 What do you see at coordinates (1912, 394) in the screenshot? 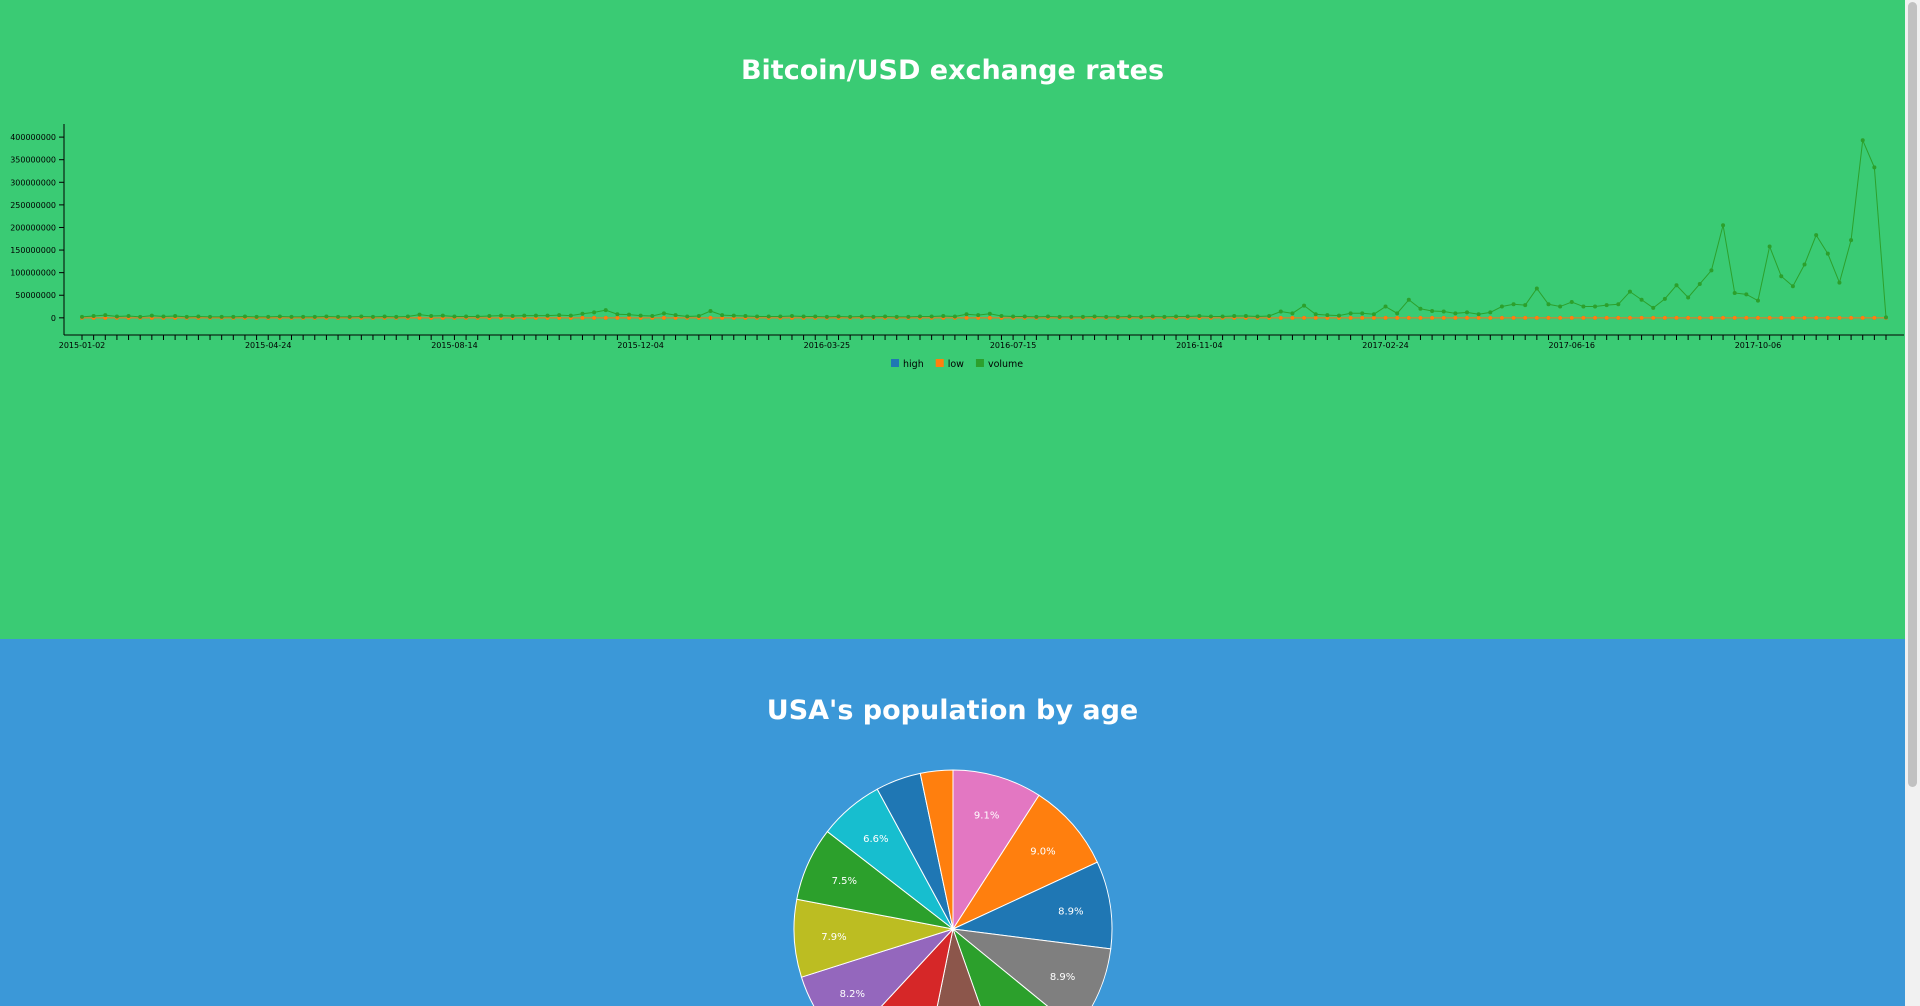
I see `scrollbar-thumb` at bounding box center [1912, 394].